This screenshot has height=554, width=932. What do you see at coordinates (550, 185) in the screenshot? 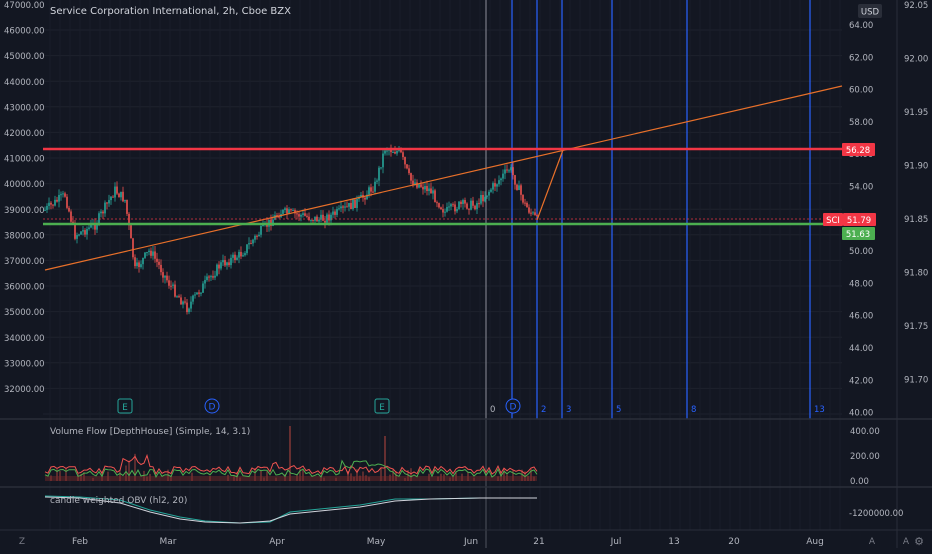
I see `trendline-projection` at bounding box center [550, 185].